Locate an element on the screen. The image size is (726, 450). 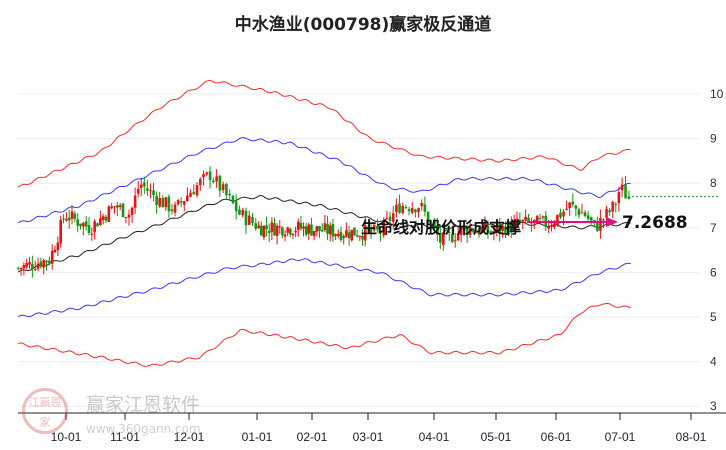
y-tick-label: 3 is located at coordinates (713, 406).